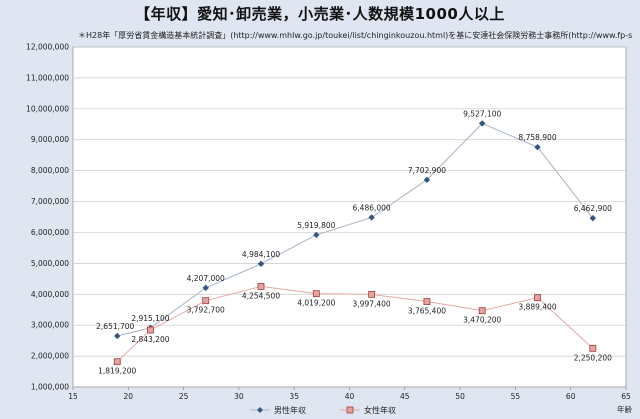  What do you see at coordinates (405, 396) in the screenshot?
I see `x-tick-label: 45` at bounding box center [405, 396].